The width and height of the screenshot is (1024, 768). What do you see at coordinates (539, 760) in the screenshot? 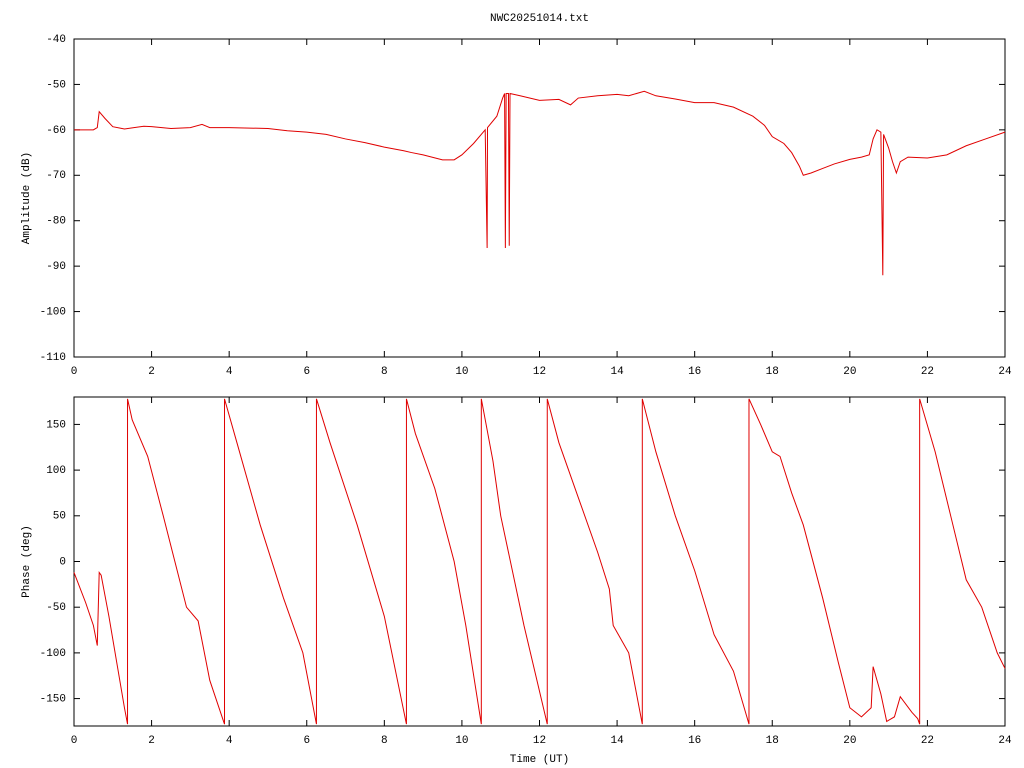
I see `x-axis-label: Time (UT)` at bounding box center [539, 760].